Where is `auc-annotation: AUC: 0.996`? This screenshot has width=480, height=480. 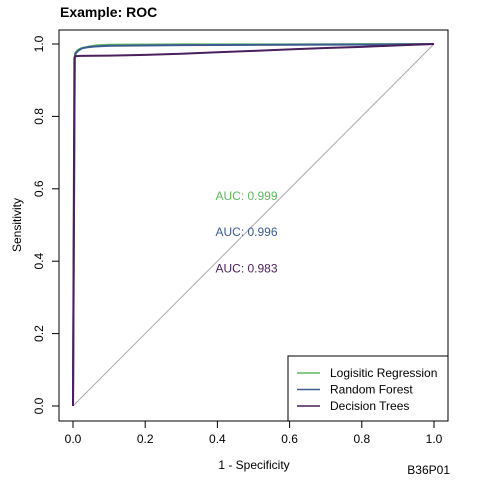 auc-annotation: AUC: 0.996 is located at coordinates (247, 232).